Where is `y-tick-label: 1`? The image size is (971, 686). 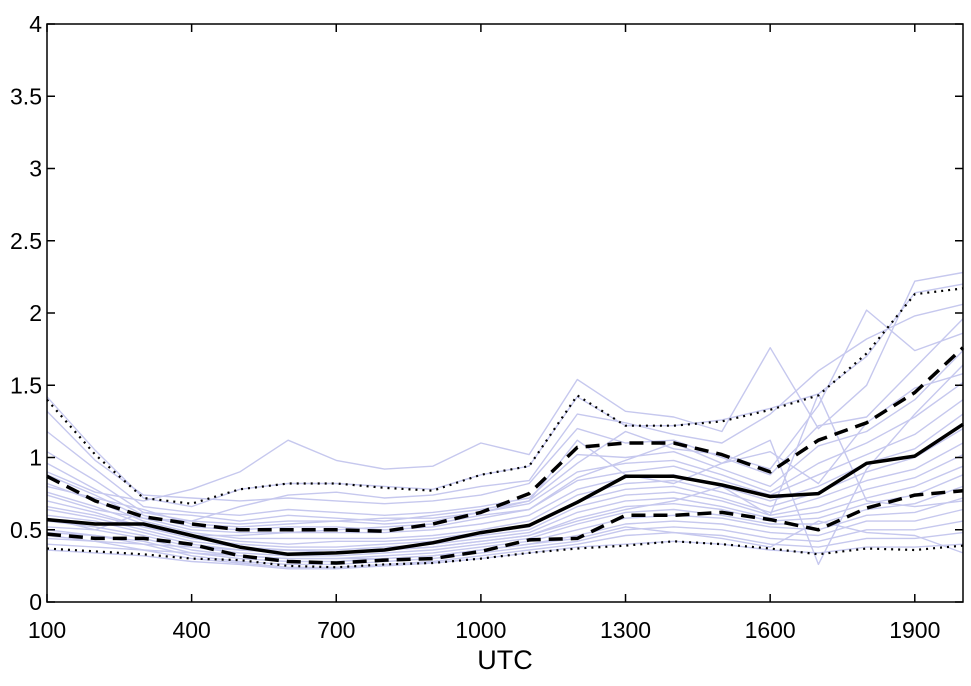
y-tick-label: 1 is located at coordinates (35, 458).